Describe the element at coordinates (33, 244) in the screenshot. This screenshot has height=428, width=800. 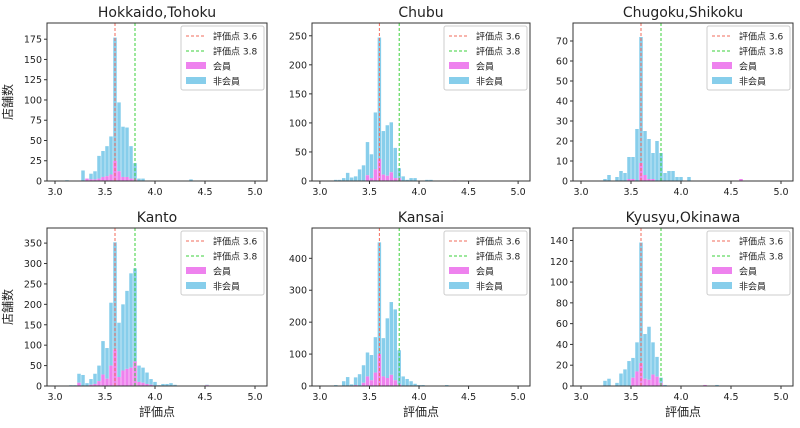
I see `y-tick-label: 350` at that location.